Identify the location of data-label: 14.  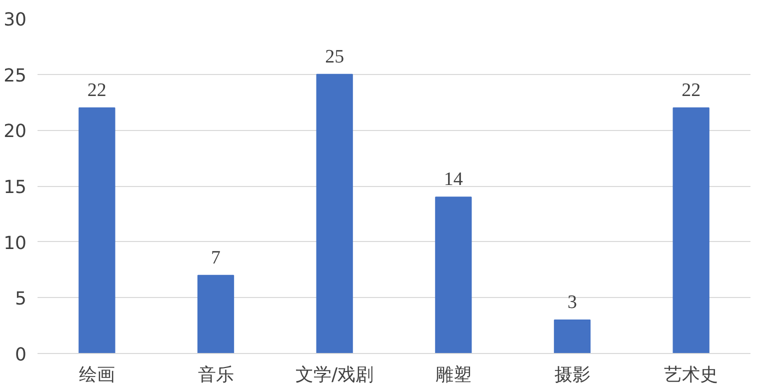
(454, 179).